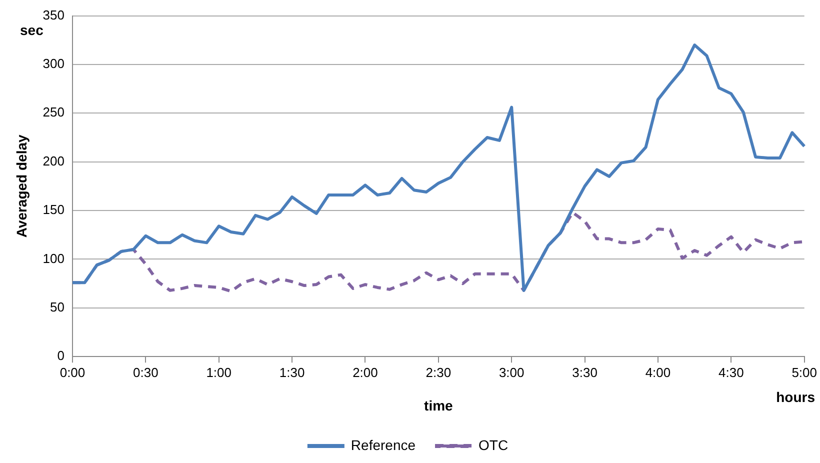 Image resolution: width=820 pixels, height=463 pixels. Describe the element at coordinates (57, 306) in the screenshot. I see `y-tick-label: 50` at that location.